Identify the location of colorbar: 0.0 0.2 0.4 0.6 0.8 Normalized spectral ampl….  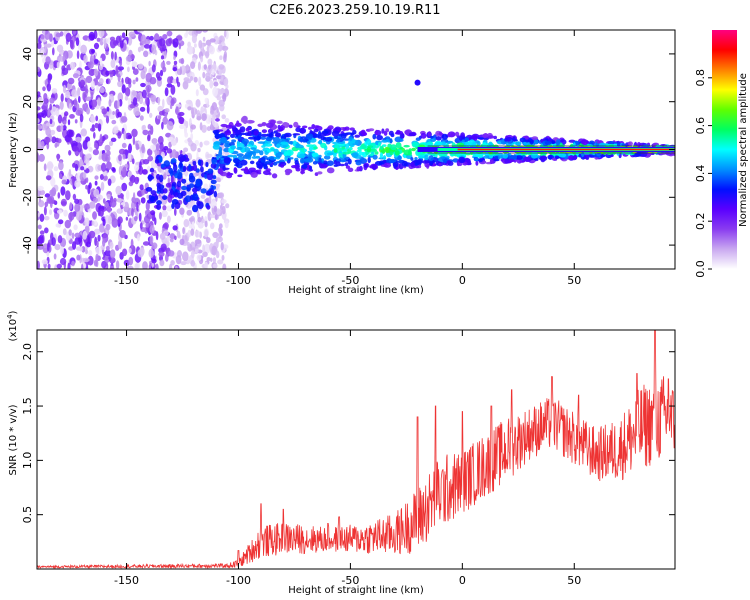
(721, 154).